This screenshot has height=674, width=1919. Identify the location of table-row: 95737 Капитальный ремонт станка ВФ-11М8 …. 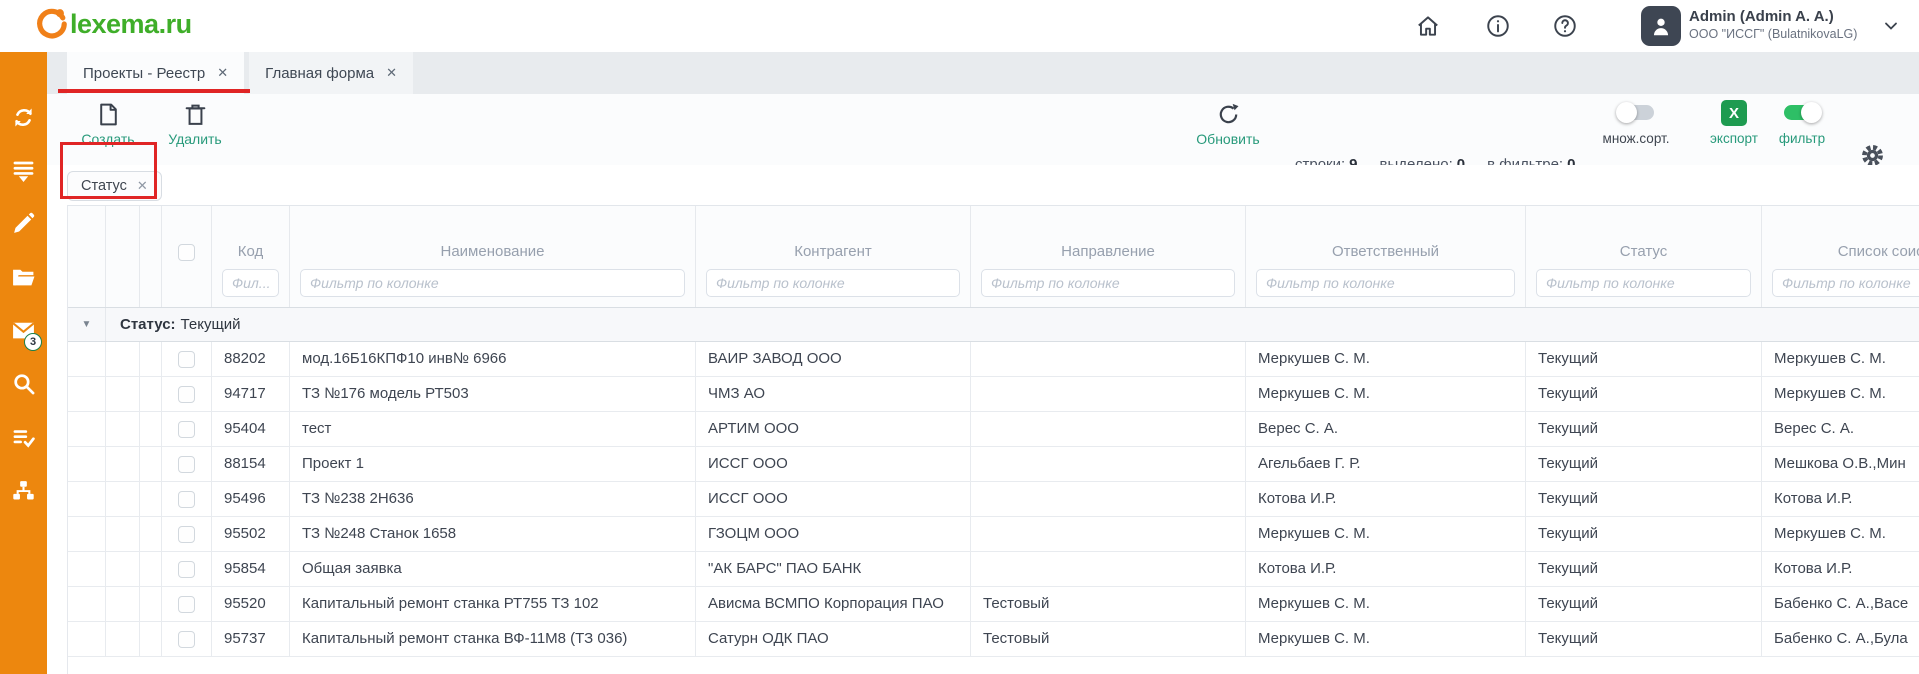
(993, 639).